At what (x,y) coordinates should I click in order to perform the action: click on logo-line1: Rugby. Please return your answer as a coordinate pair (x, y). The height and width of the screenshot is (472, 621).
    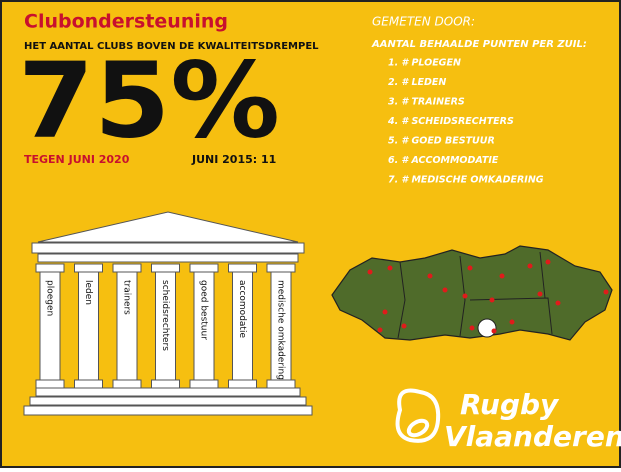
    Looking at the image, I should click on (510, 404).